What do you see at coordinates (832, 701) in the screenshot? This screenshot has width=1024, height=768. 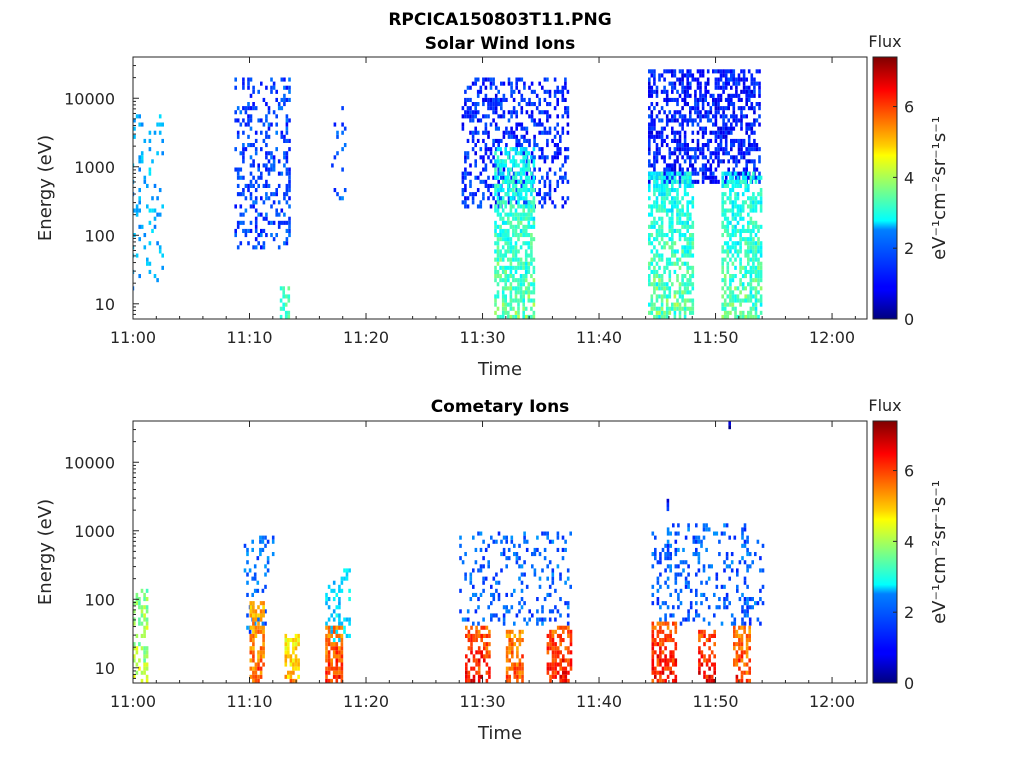 I see `x-tick-label: 12:00` at bounding box center [832, 701].